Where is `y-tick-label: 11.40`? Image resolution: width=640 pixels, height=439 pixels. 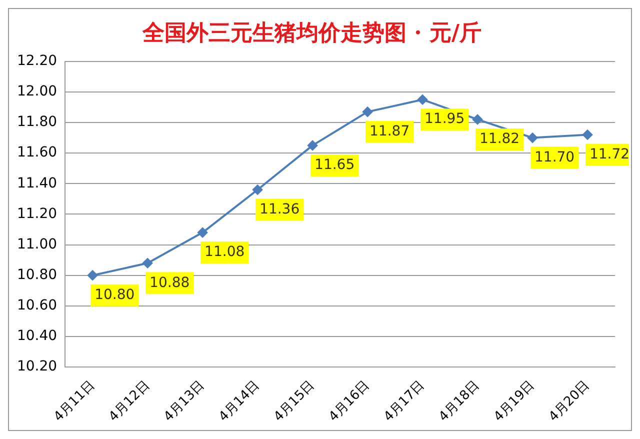
y-tick-label: 11.40 is located at coordinates (37, 183).